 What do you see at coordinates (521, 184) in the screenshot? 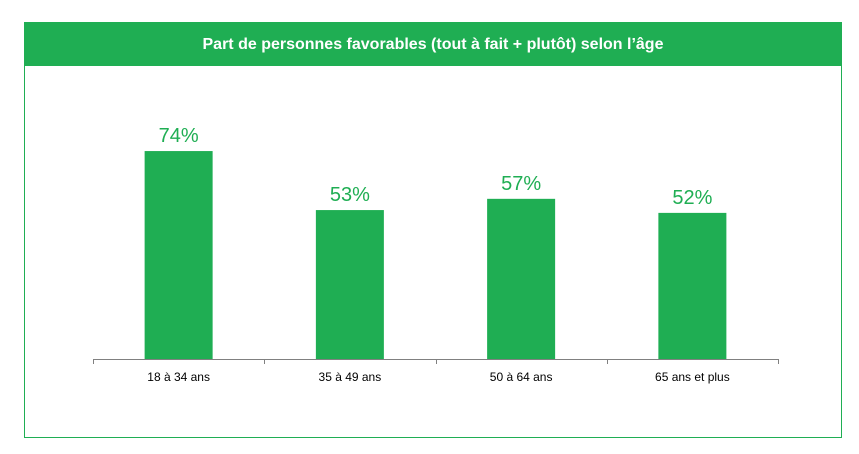
I see `data-label-3: 57%` at bounding box center [521, 184].